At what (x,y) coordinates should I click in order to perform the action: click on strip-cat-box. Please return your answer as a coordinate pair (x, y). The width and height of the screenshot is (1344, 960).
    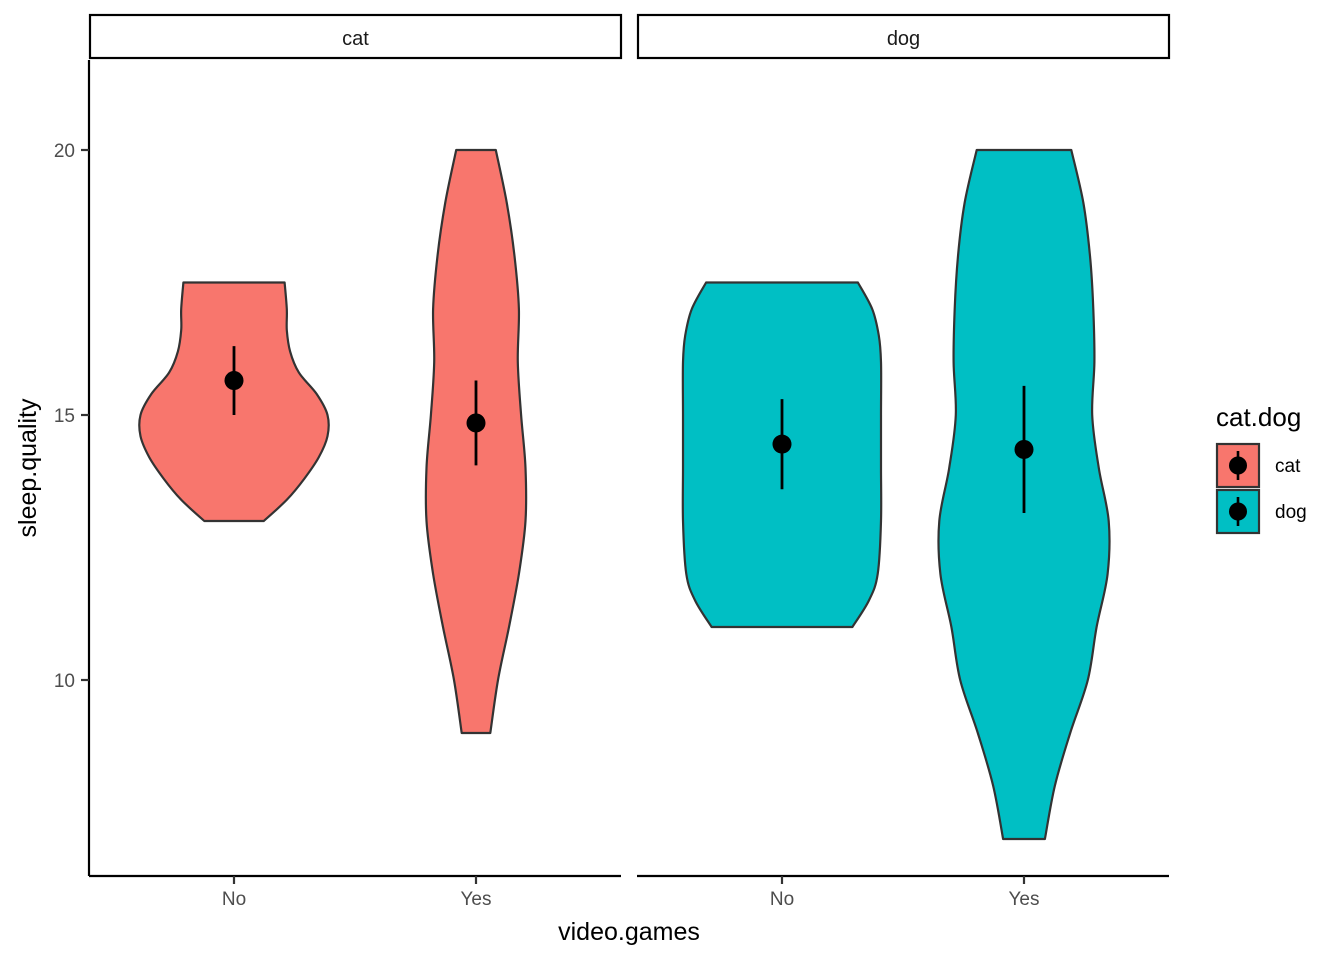
    Looking at the image, I should click on (355, 36).